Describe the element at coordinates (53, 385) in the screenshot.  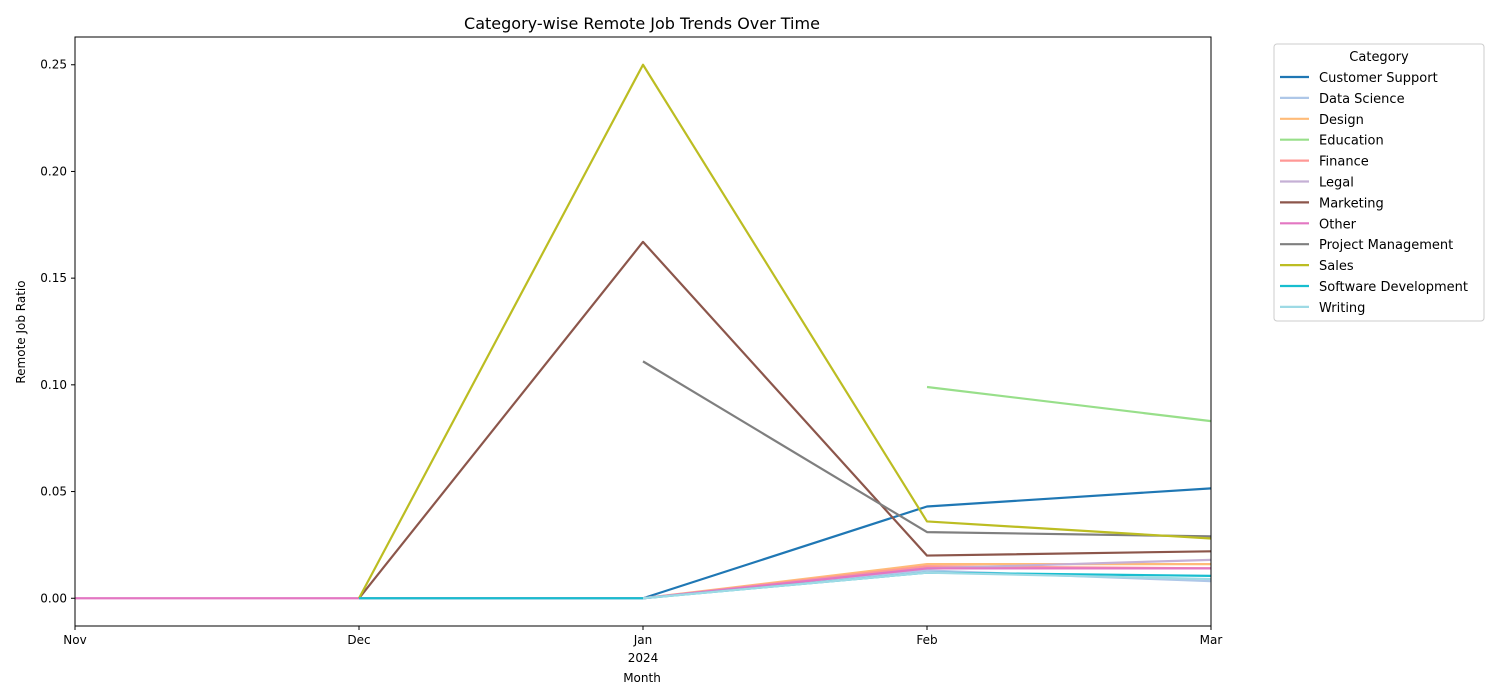
I see `y-tick-label: 0.10` at that location.